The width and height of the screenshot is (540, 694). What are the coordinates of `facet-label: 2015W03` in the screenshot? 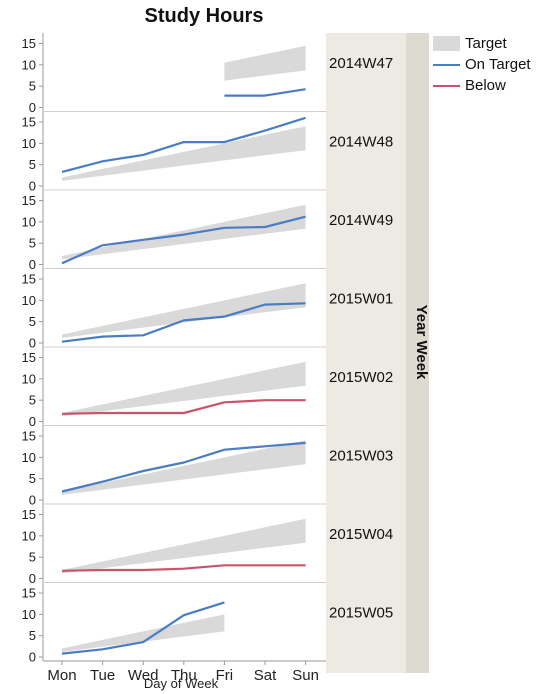 It's located at (361, 456).